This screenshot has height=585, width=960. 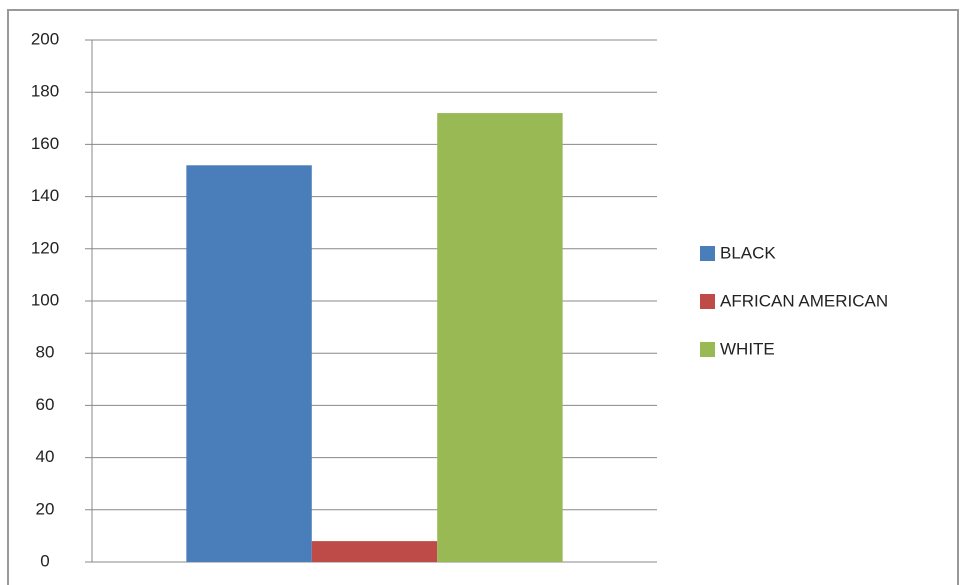 I want to click on y-tick-label: 0, so click(x=44, y=560).